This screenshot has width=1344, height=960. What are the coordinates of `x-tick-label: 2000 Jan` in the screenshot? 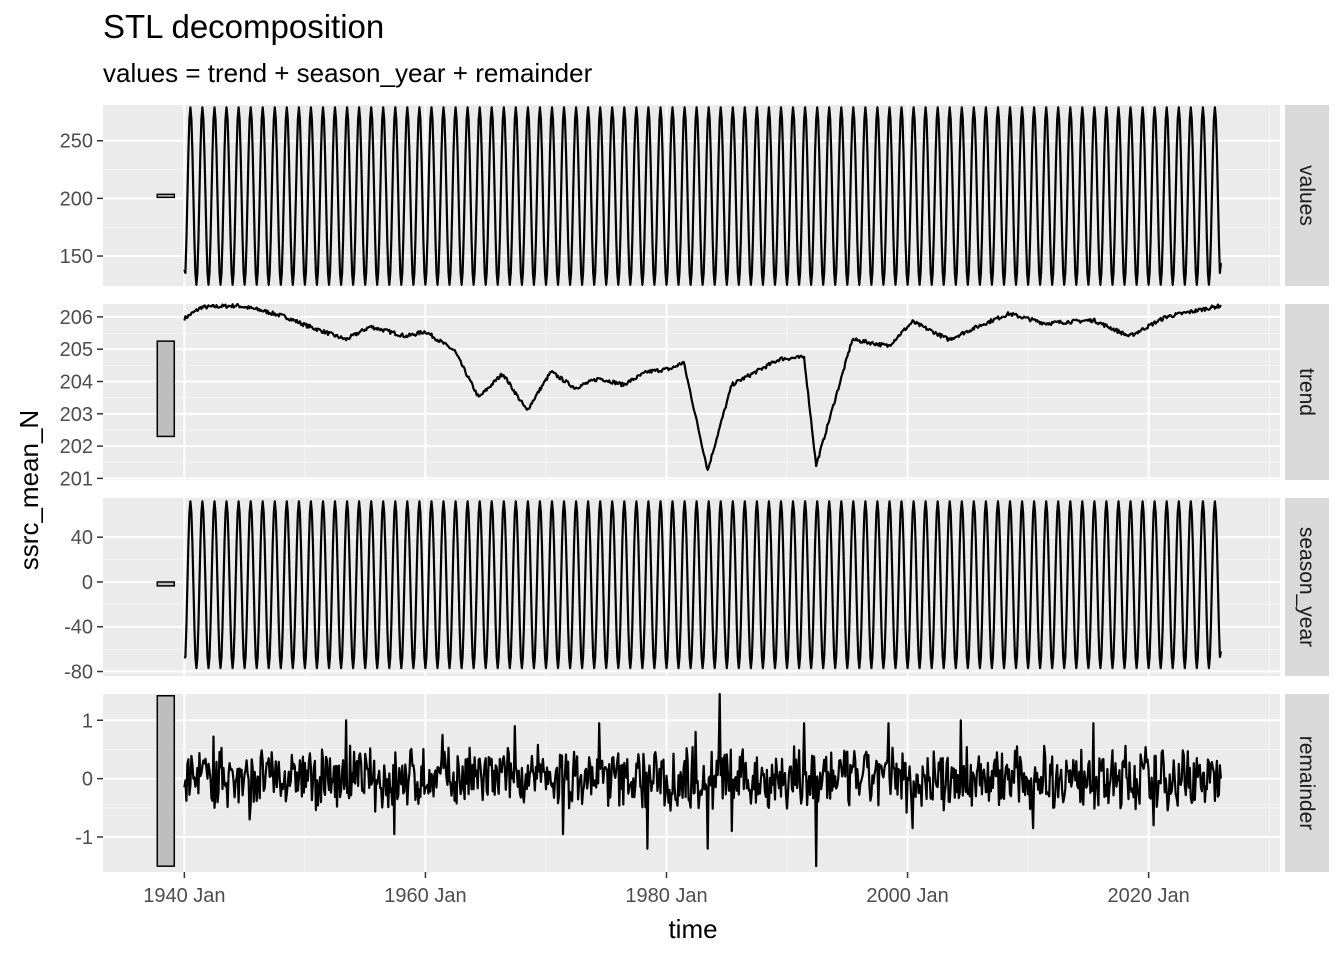 It's located at (907, 896).